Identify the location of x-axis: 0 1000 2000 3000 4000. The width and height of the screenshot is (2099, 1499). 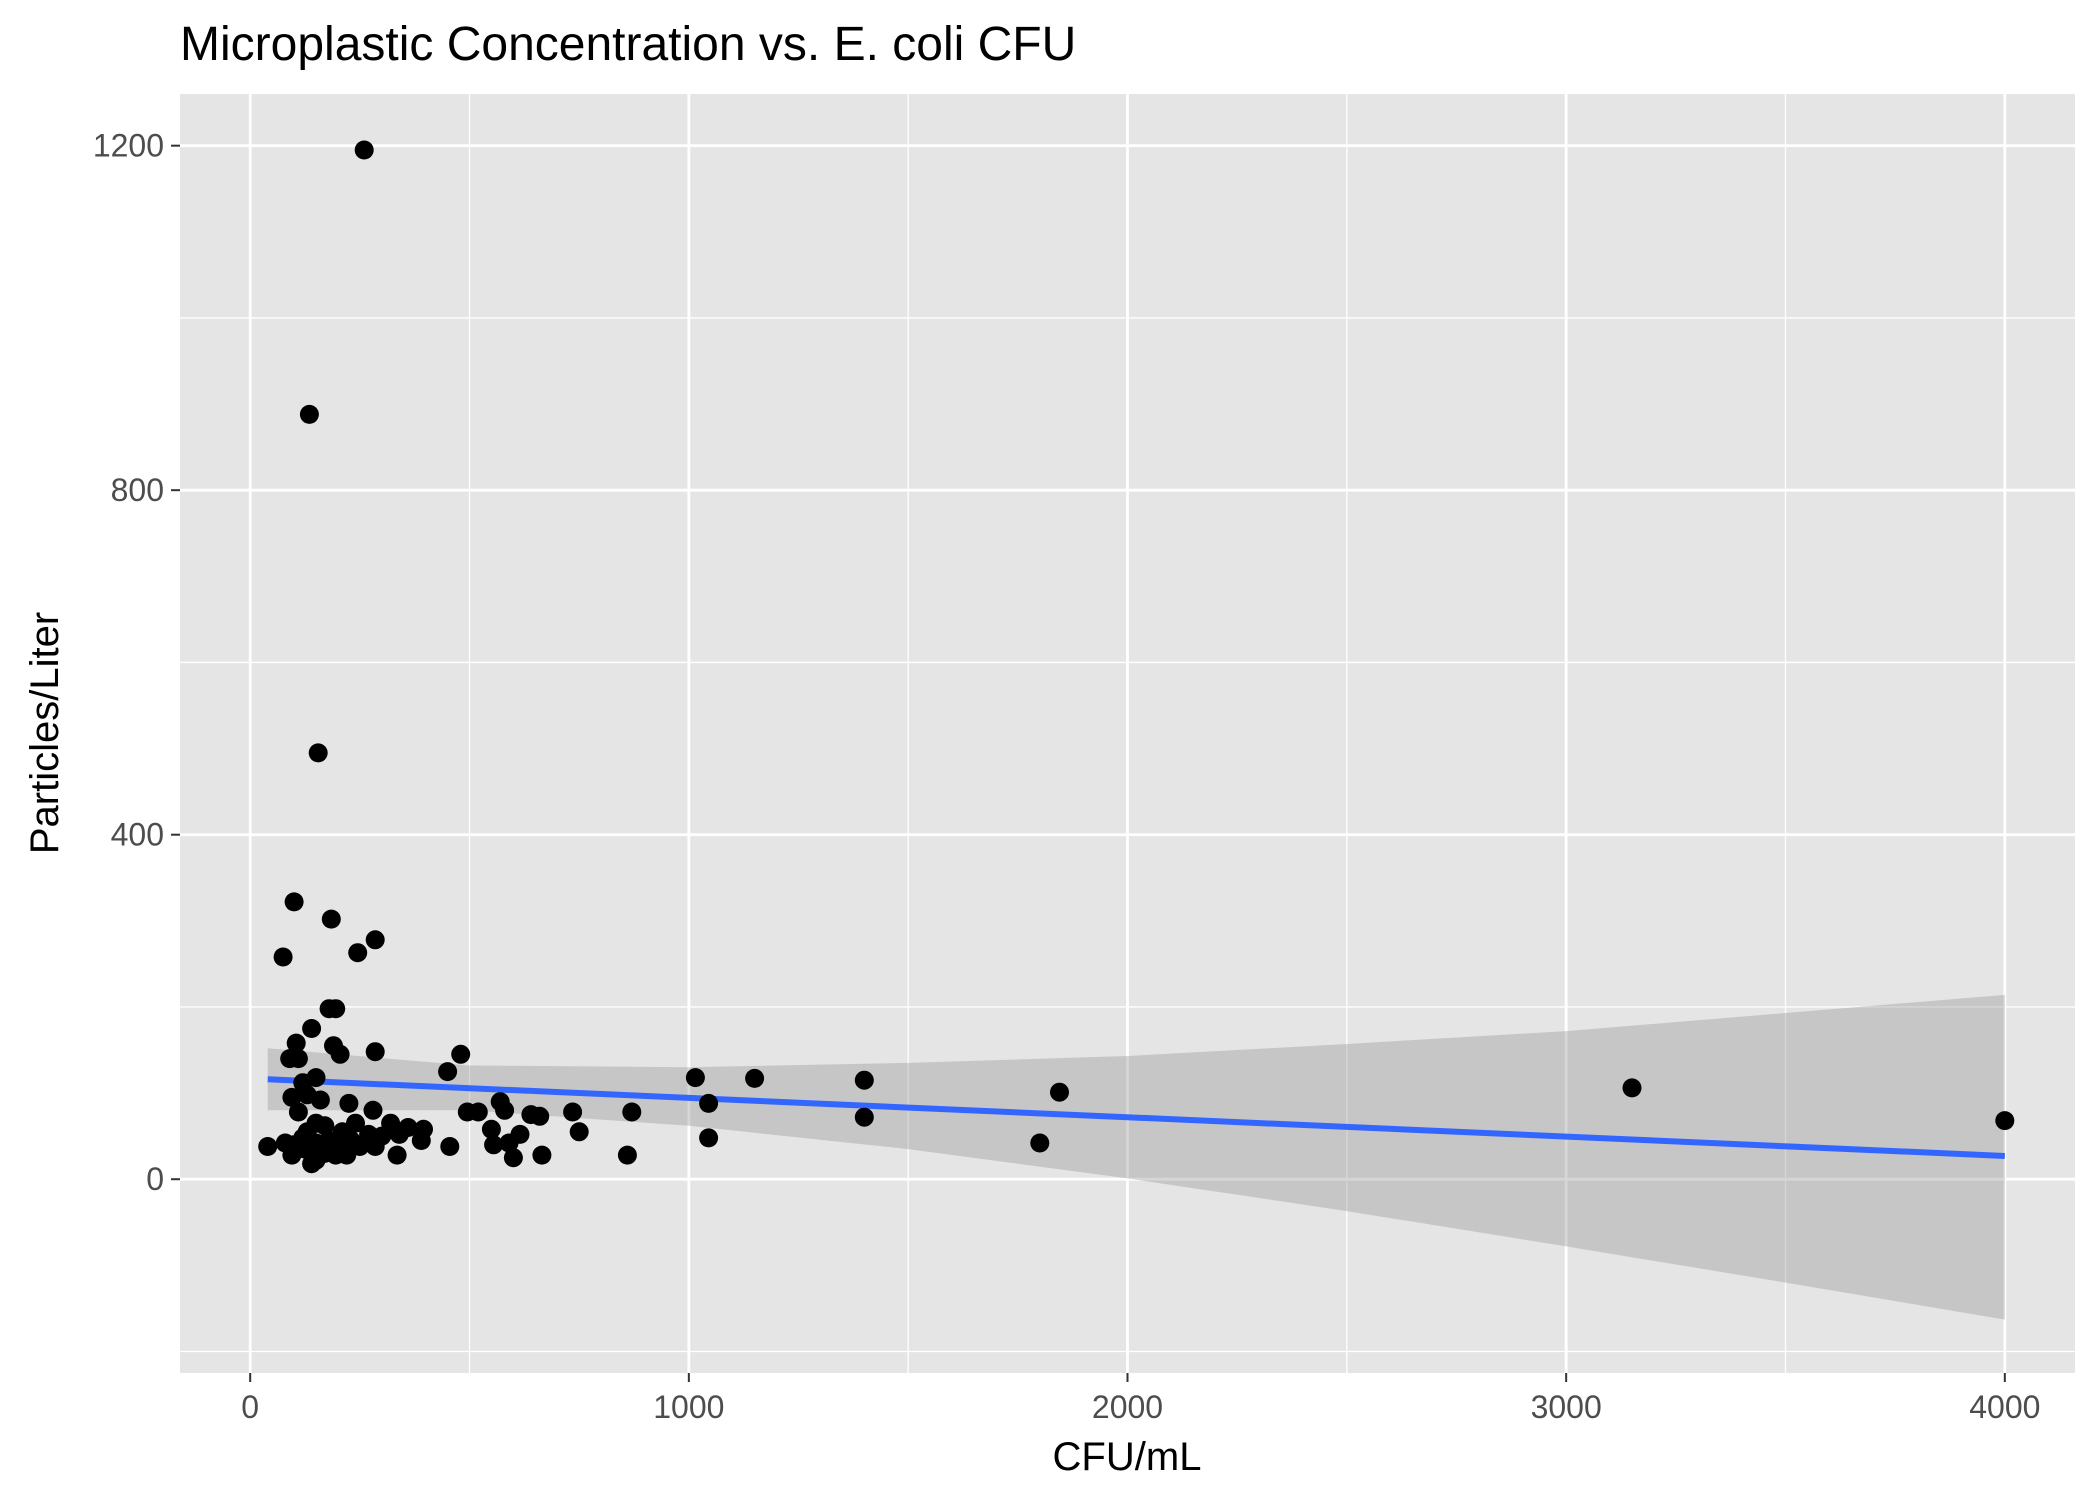
(1140, 1399).